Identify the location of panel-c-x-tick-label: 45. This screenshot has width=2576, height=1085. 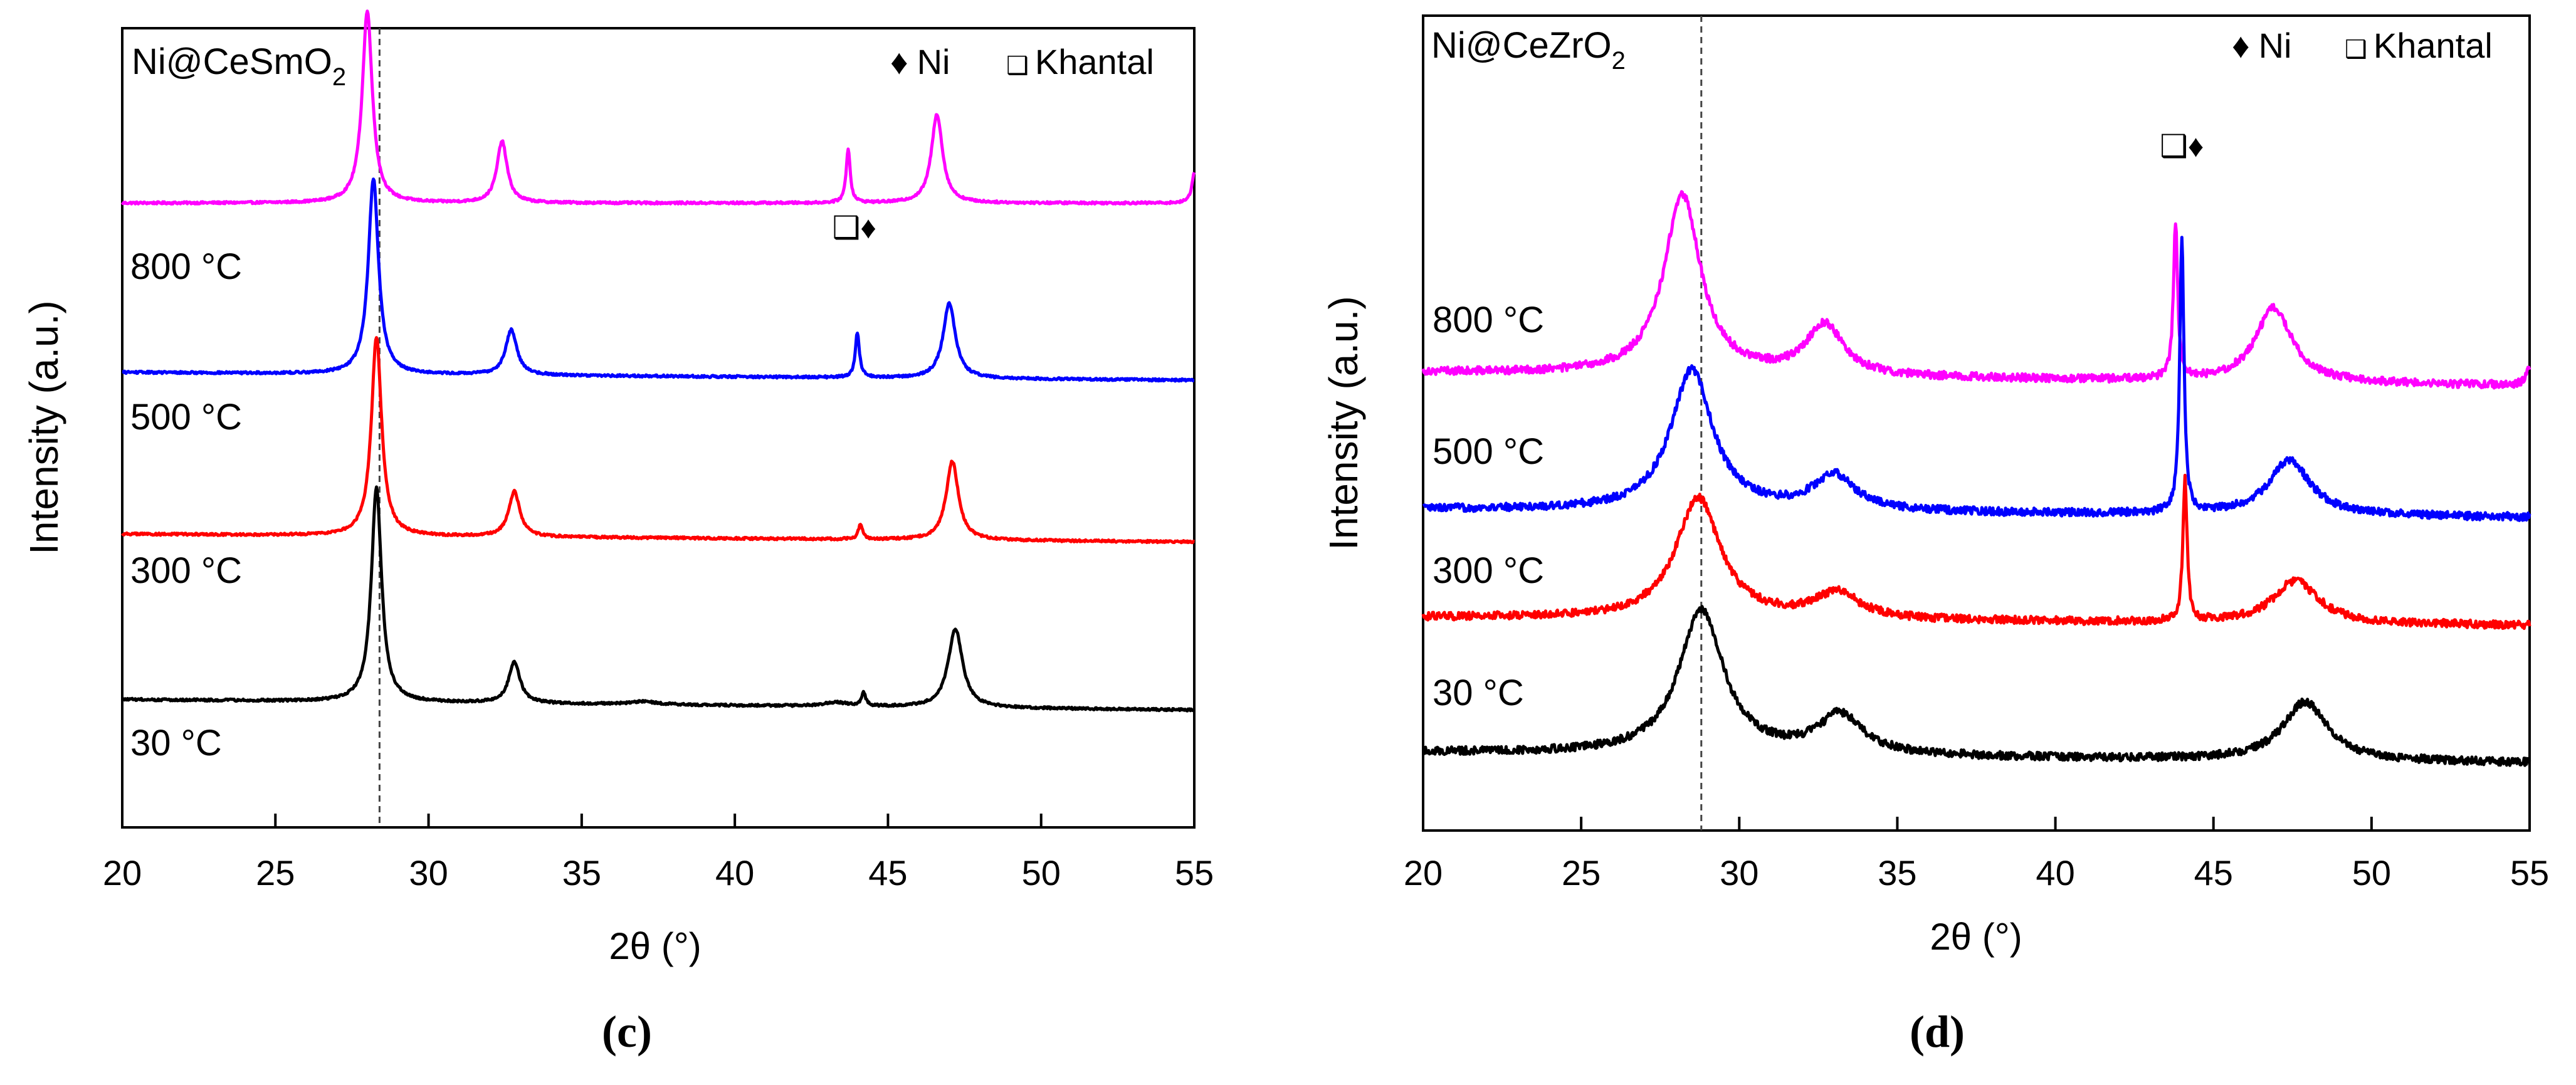
(887, 873).